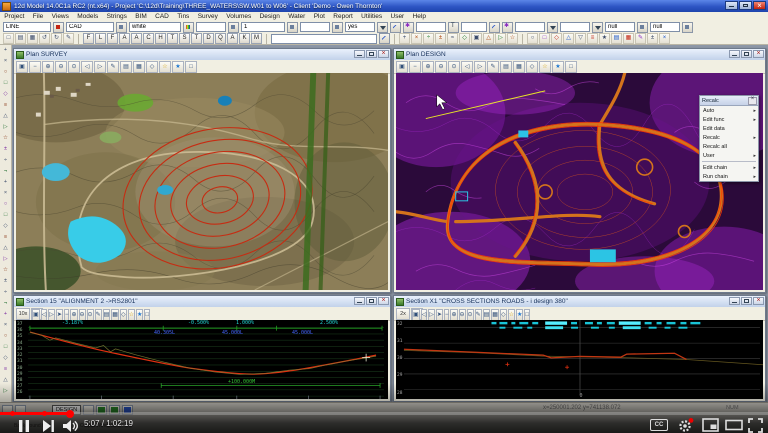  Describe the element at coordinates (232, 38) in the screenshot. I see `favourite-letter-button: A` at that location.